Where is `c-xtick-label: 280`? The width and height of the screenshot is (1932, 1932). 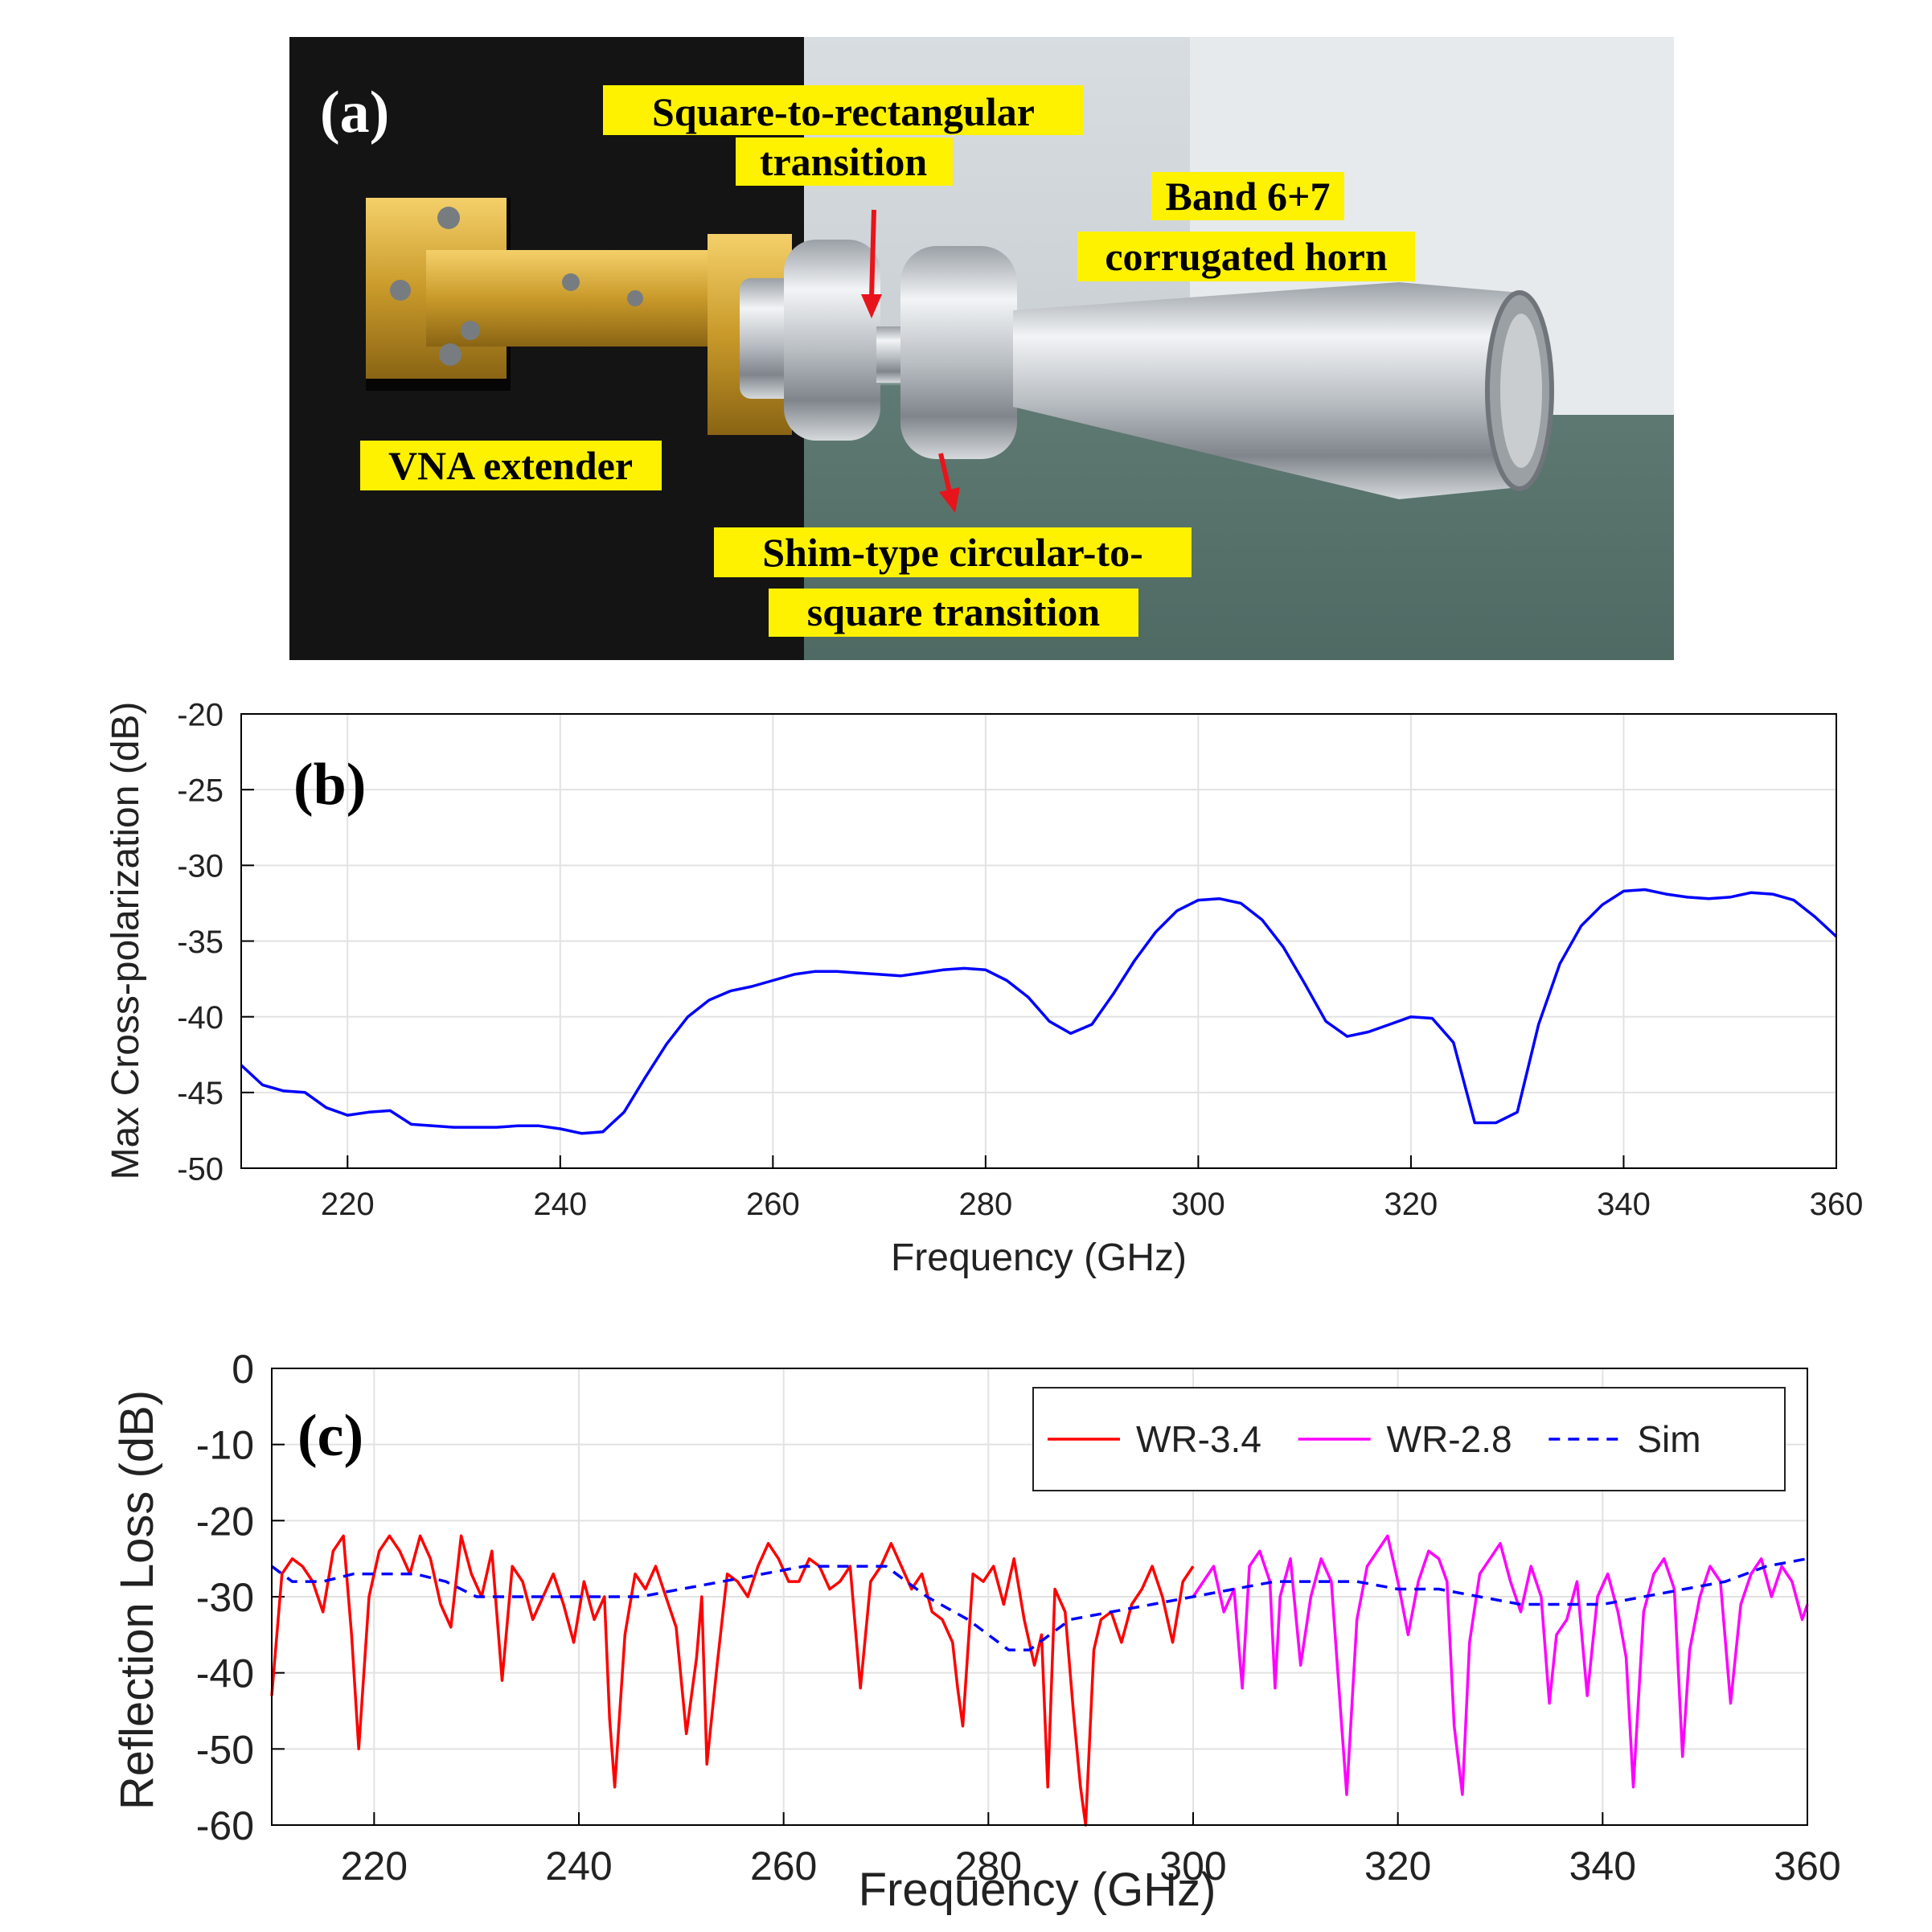
c-xtick-label: 280 is located at coordinates (989, 1867).